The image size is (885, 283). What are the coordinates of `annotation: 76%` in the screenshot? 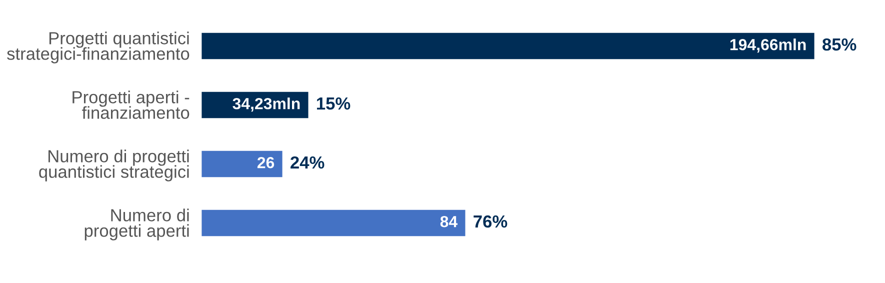 It's located at (491, 221).